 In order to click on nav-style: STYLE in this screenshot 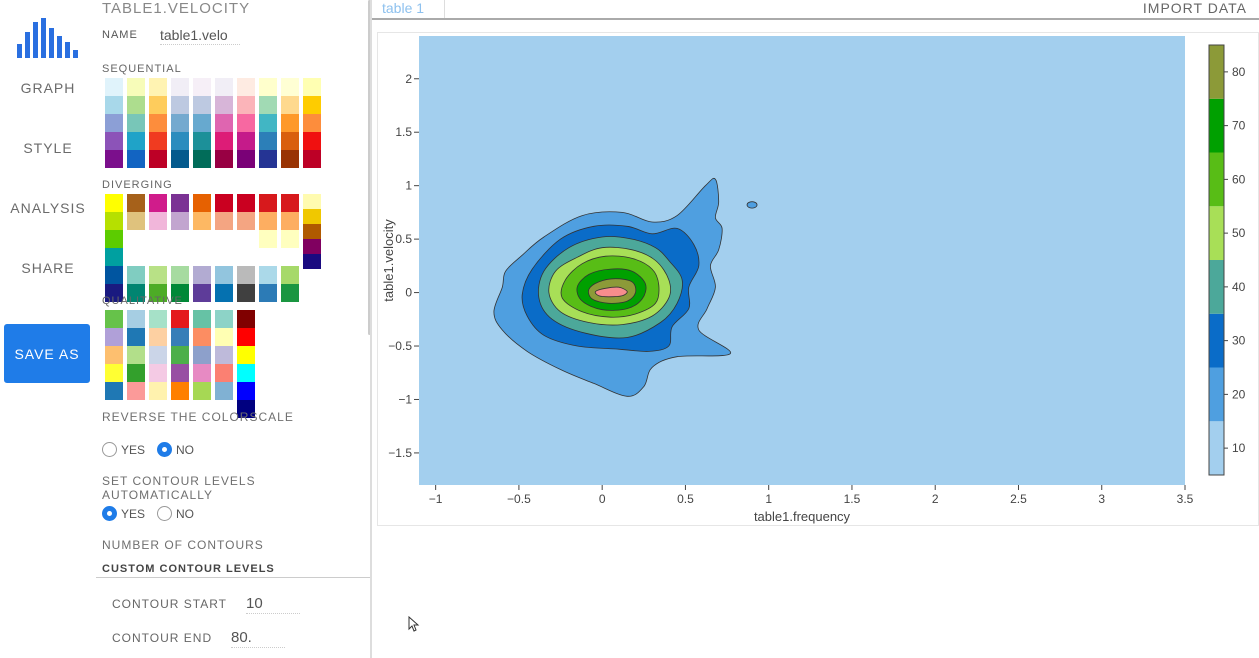, I will do `click(48, 148)`.